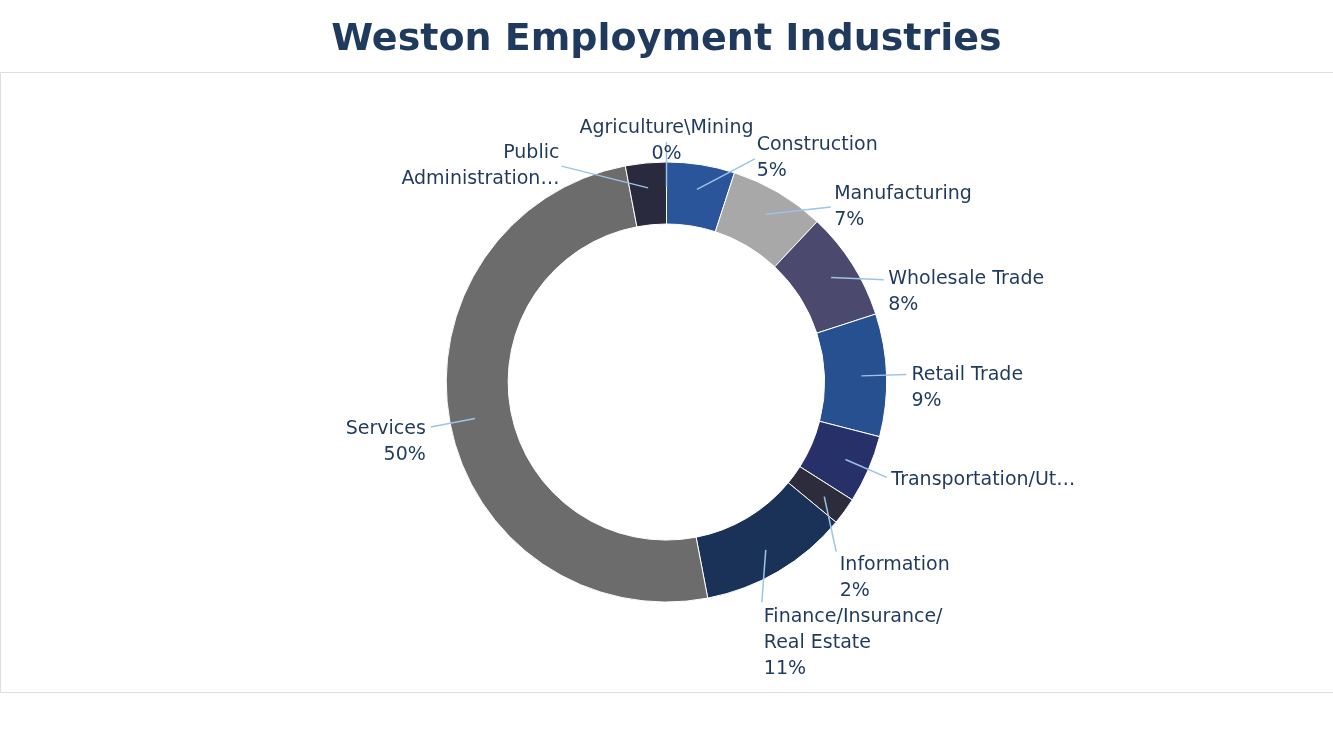 The height and width of the screenshot is (732, 1333). Describe the element at coordinates (785, 666) in the screenshot. I see `data-label: 11%` at that location.